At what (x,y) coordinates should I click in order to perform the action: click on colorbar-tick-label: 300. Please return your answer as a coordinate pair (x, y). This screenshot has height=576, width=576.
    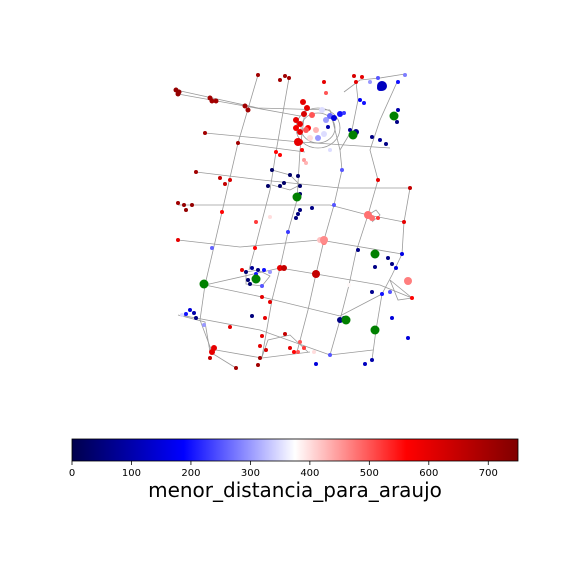
    Looking at the image, I should click on (250, 473).